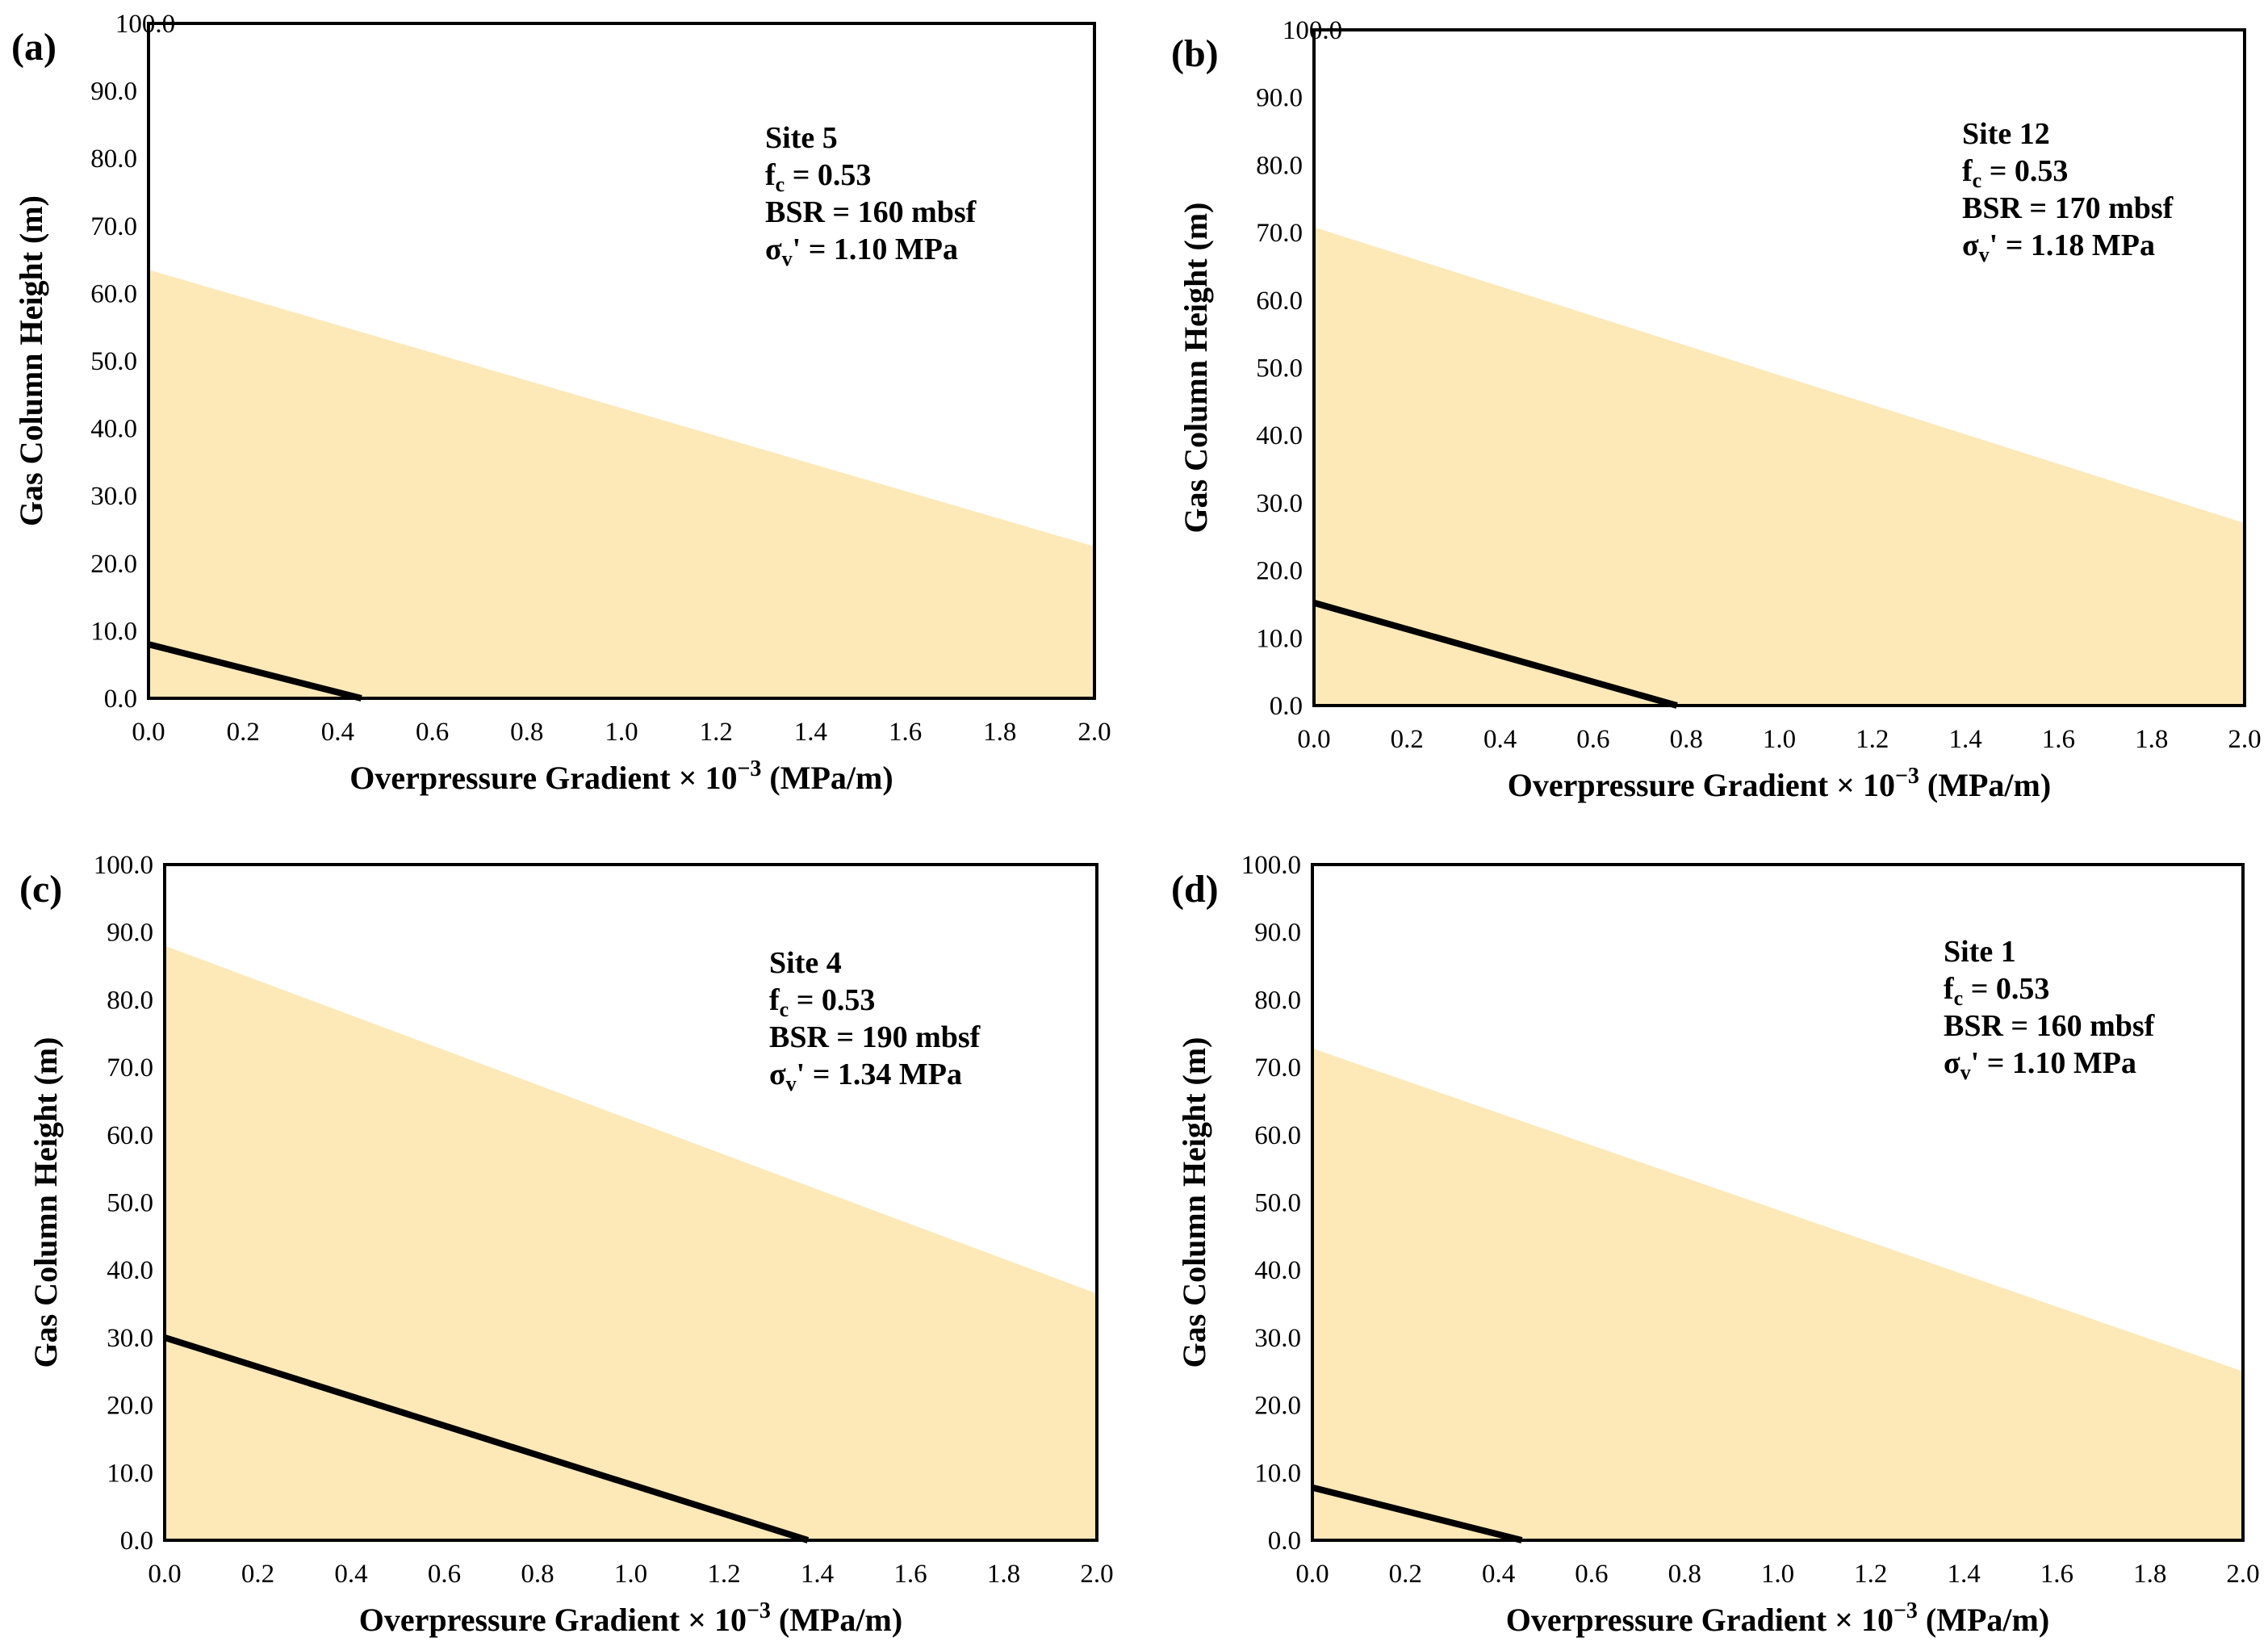 The image size is (2268, 1646). I want to click on annotation-site: Site 5, so click(802, 138).